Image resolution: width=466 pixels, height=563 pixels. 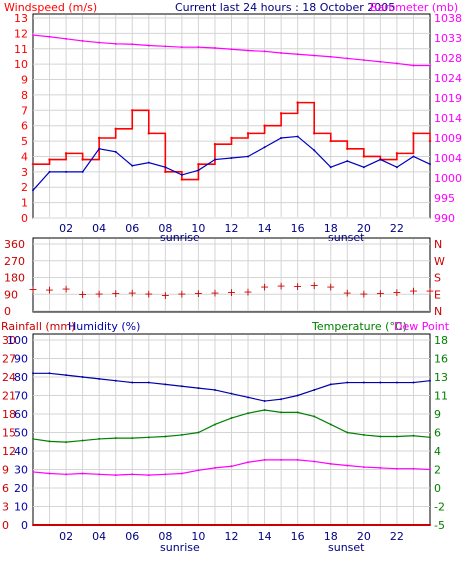 What do you see at coordinates (21, 377) in the screenshot?
I see `humidity-tick-label: 80` at bounding box center [21, 377].